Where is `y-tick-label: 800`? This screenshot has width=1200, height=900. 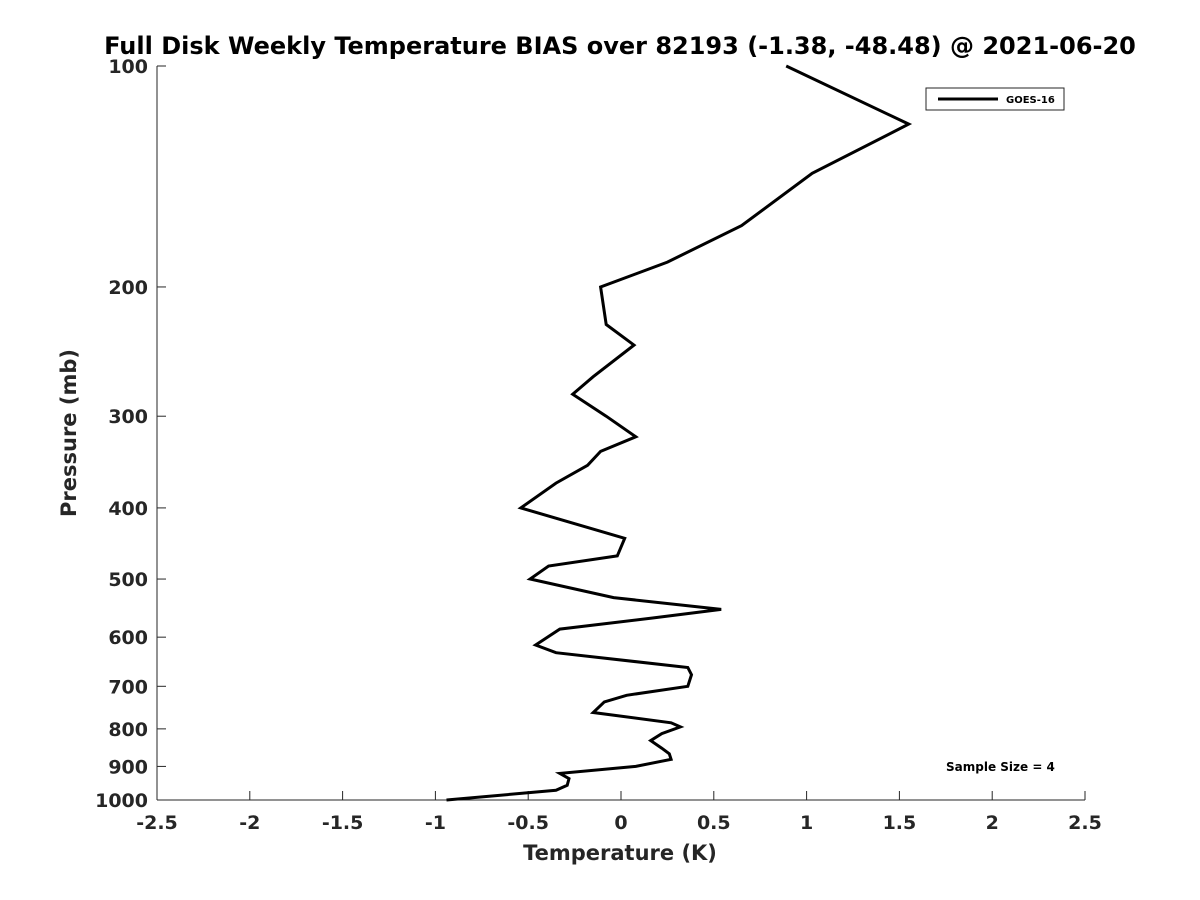 y-tick-label: 800 is located at coordinates (128, 730).